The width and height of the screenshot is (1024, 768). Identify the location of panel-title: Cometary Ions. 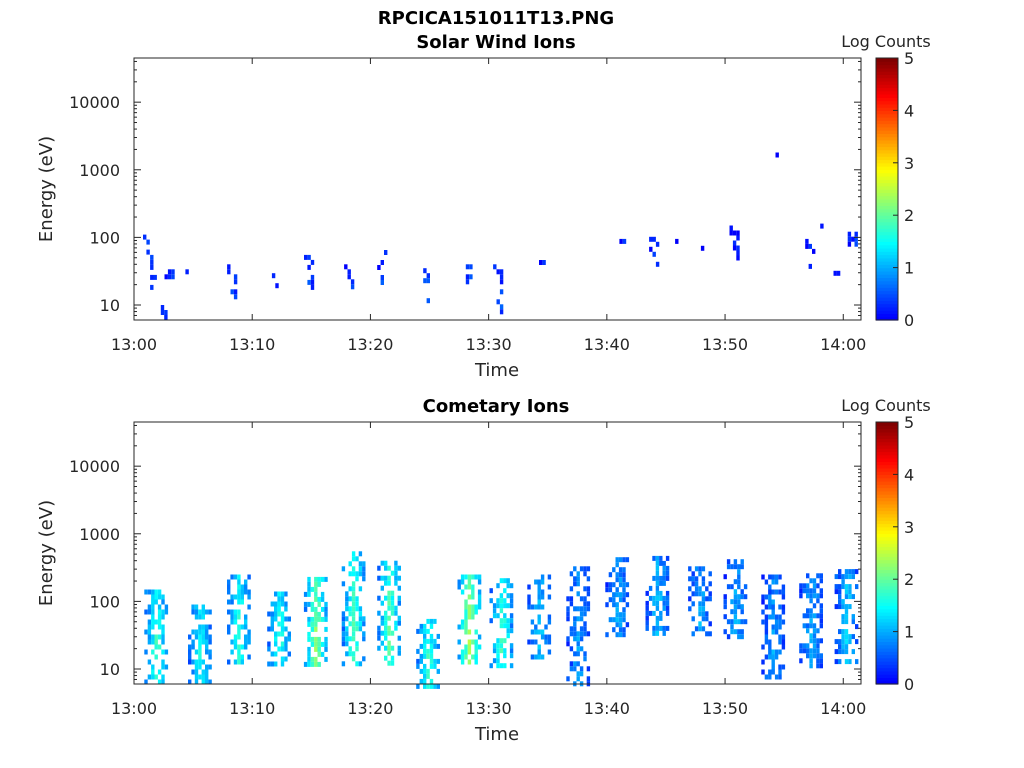
(496, 406).